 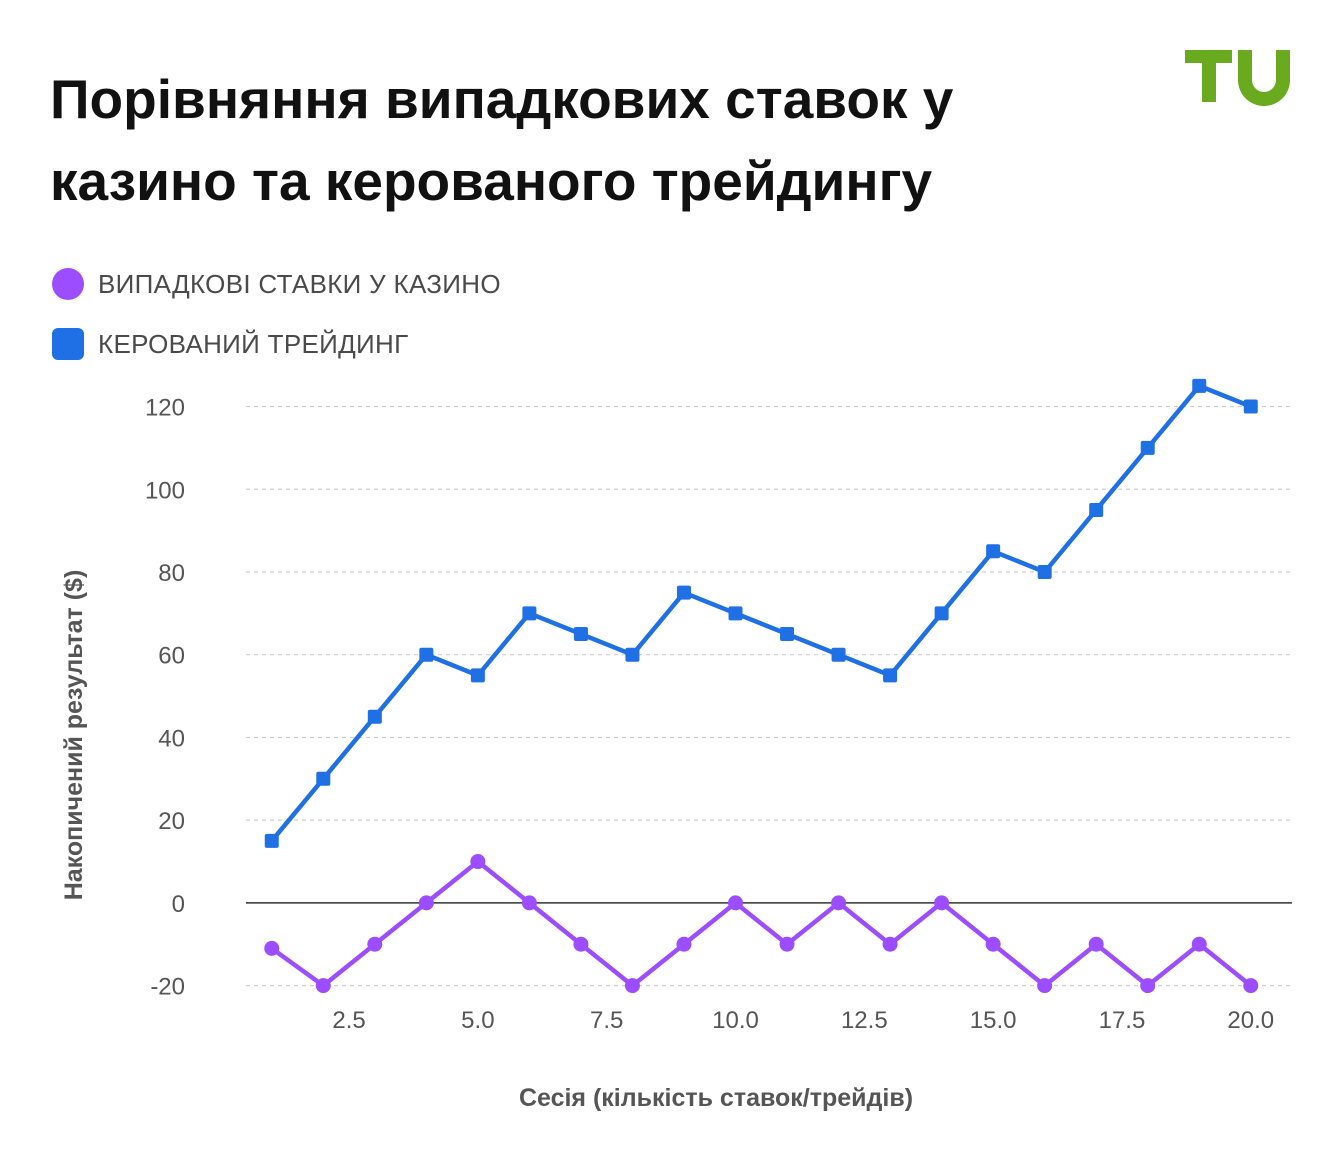 I want to click on x-tick-label: 7.5, so click(x=606, y=1020).